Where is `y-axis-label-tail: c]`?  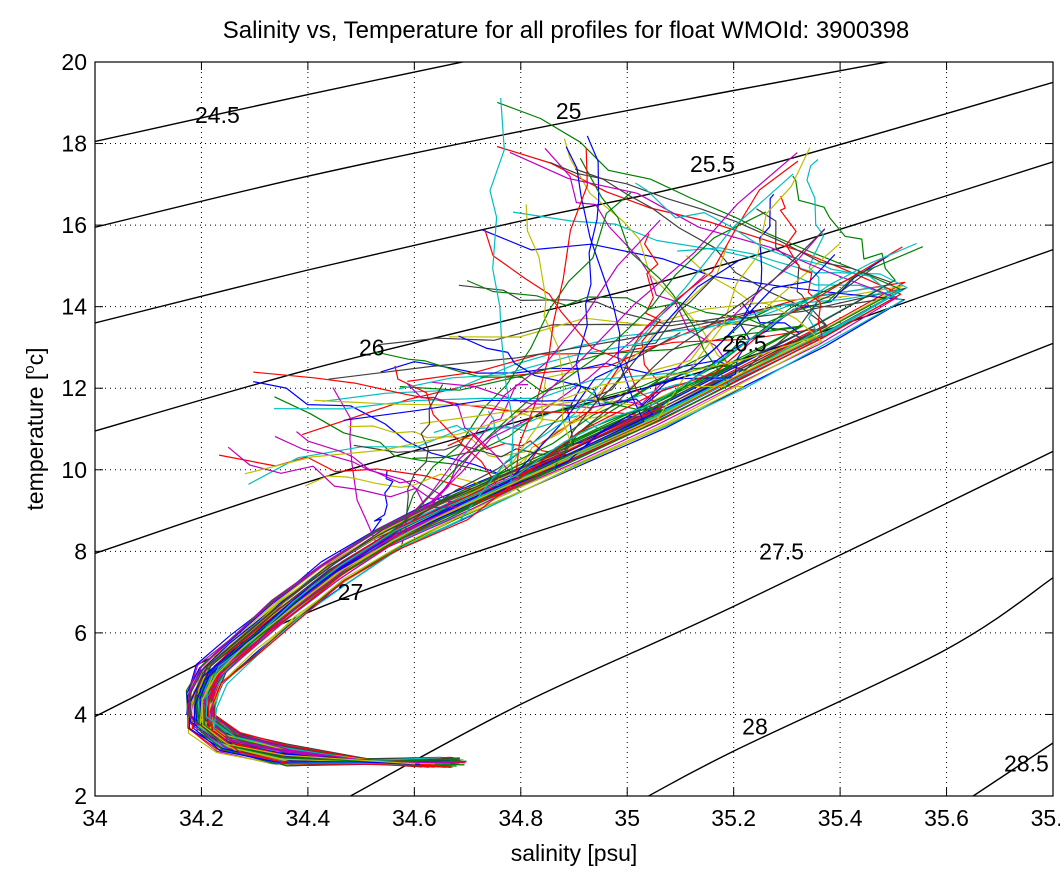
y-axis-label-tail: c] is located at coordinates (35, 356).